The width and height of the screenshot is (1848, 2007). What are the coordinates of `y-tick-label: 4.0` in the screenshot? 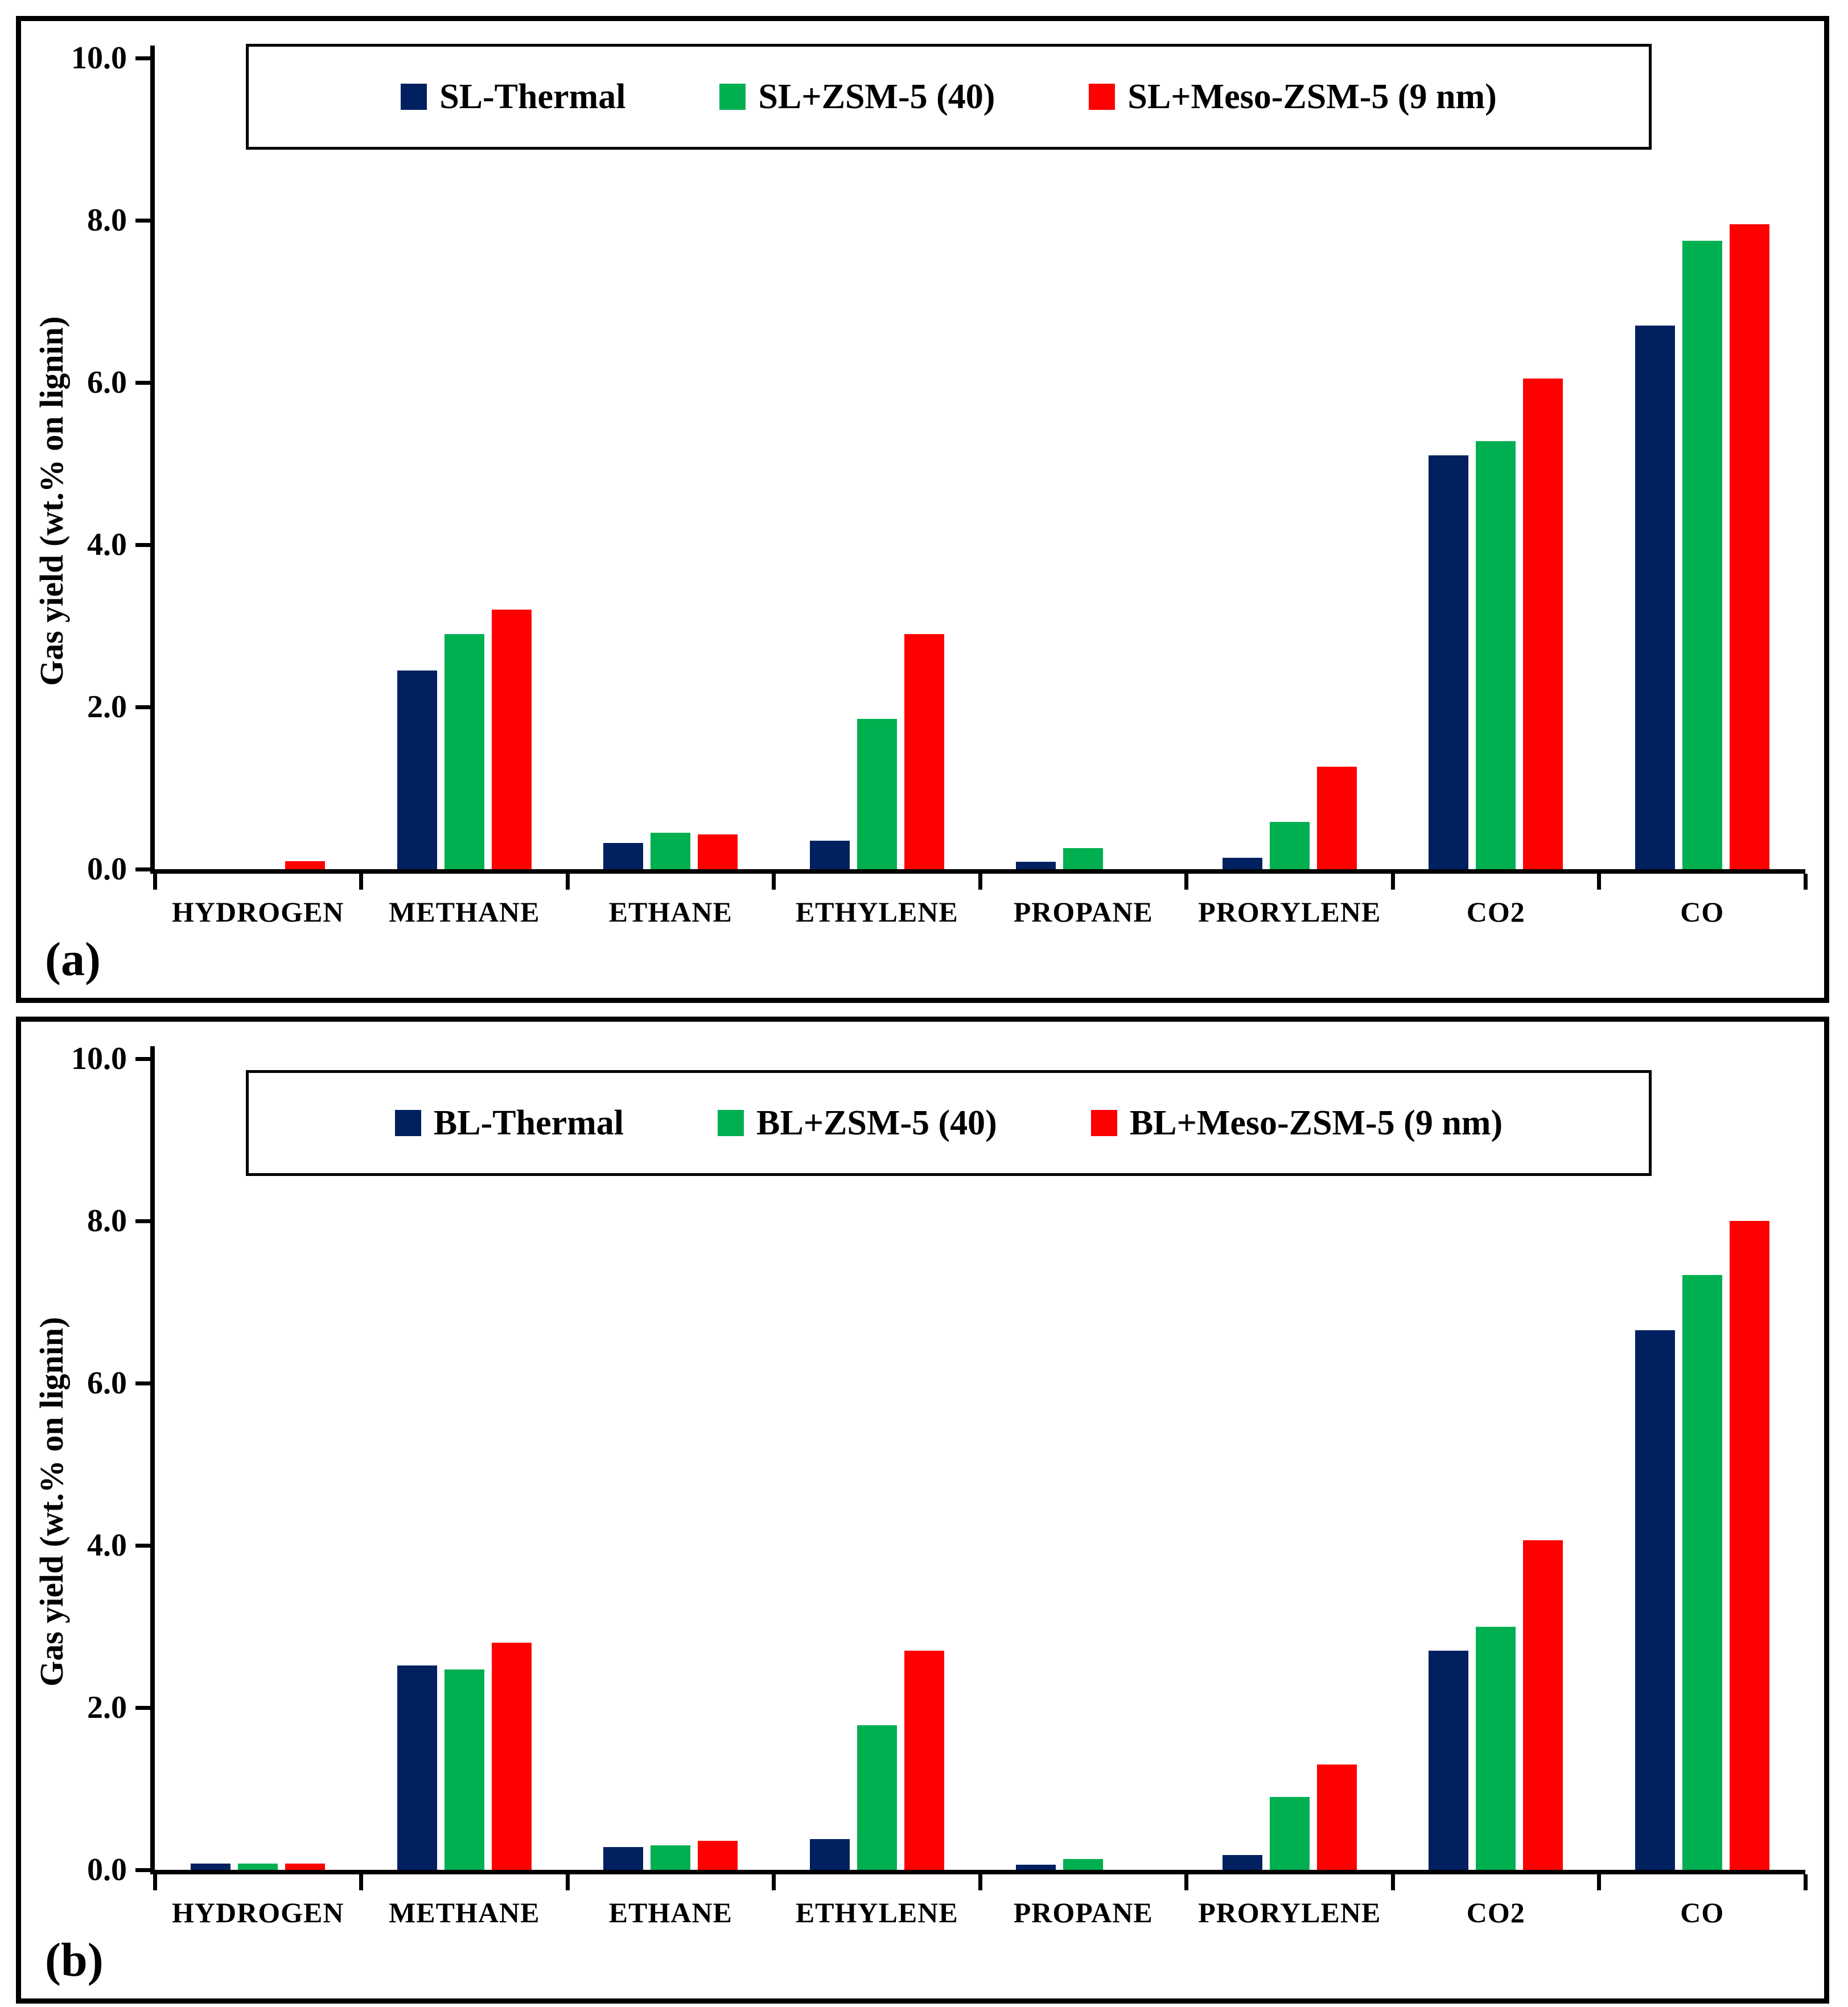 It's located at (107, 1545).